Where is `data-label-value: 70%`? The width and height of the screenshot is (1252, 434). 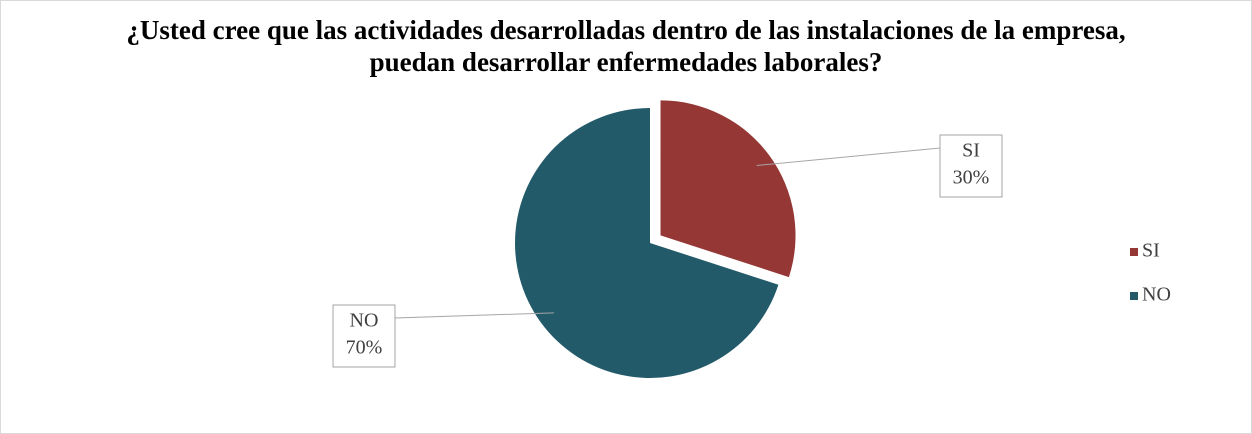
data-label-value: 70% is located at coordinates (364, 348).